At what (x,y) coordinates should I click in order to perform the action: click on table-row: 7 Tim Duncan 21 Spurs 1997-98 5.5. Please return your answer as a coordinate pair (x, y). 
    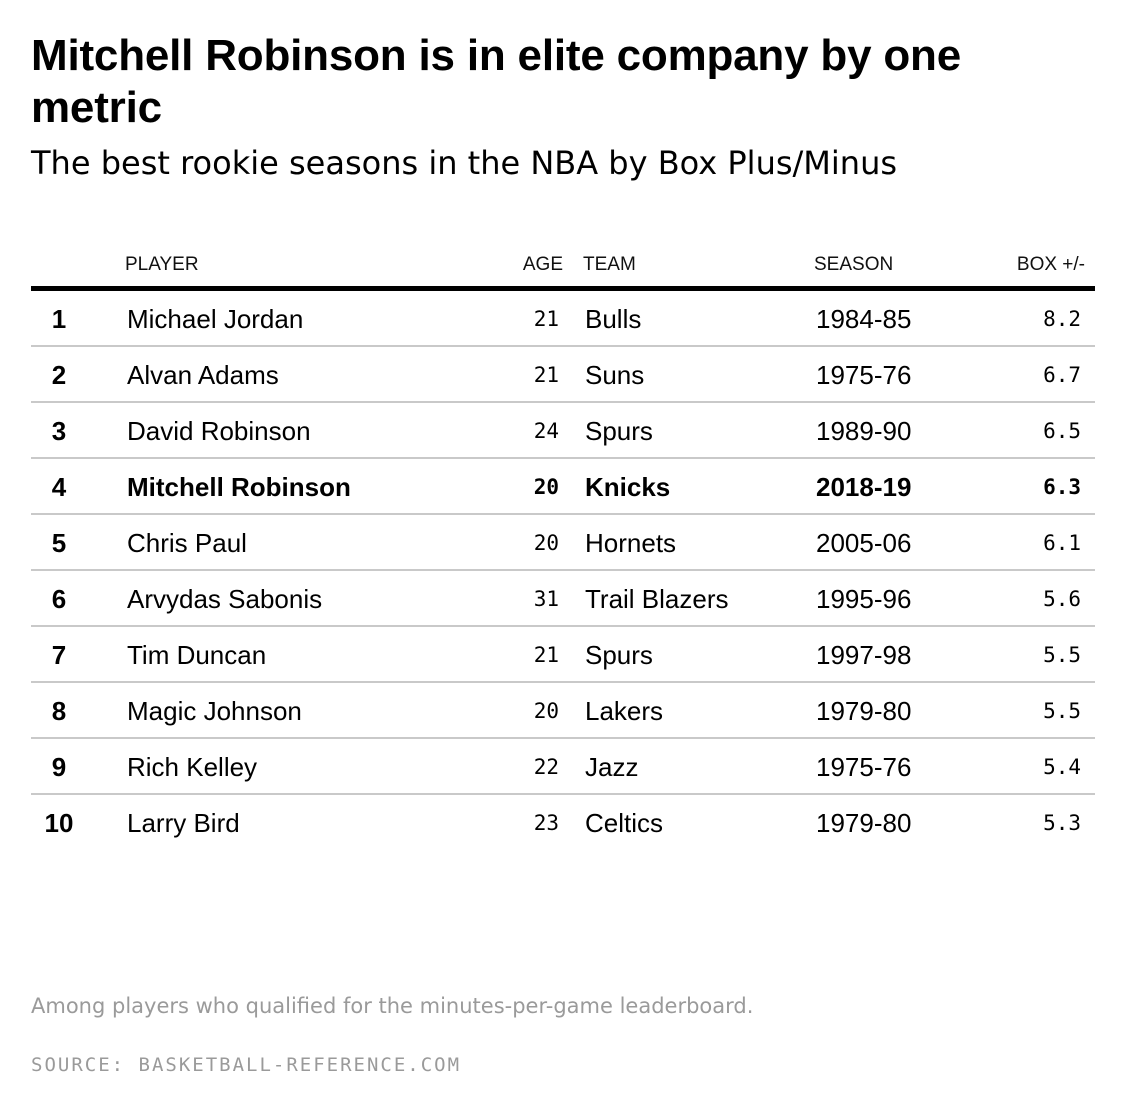
    Looking at the image, I should click on (563, 655).